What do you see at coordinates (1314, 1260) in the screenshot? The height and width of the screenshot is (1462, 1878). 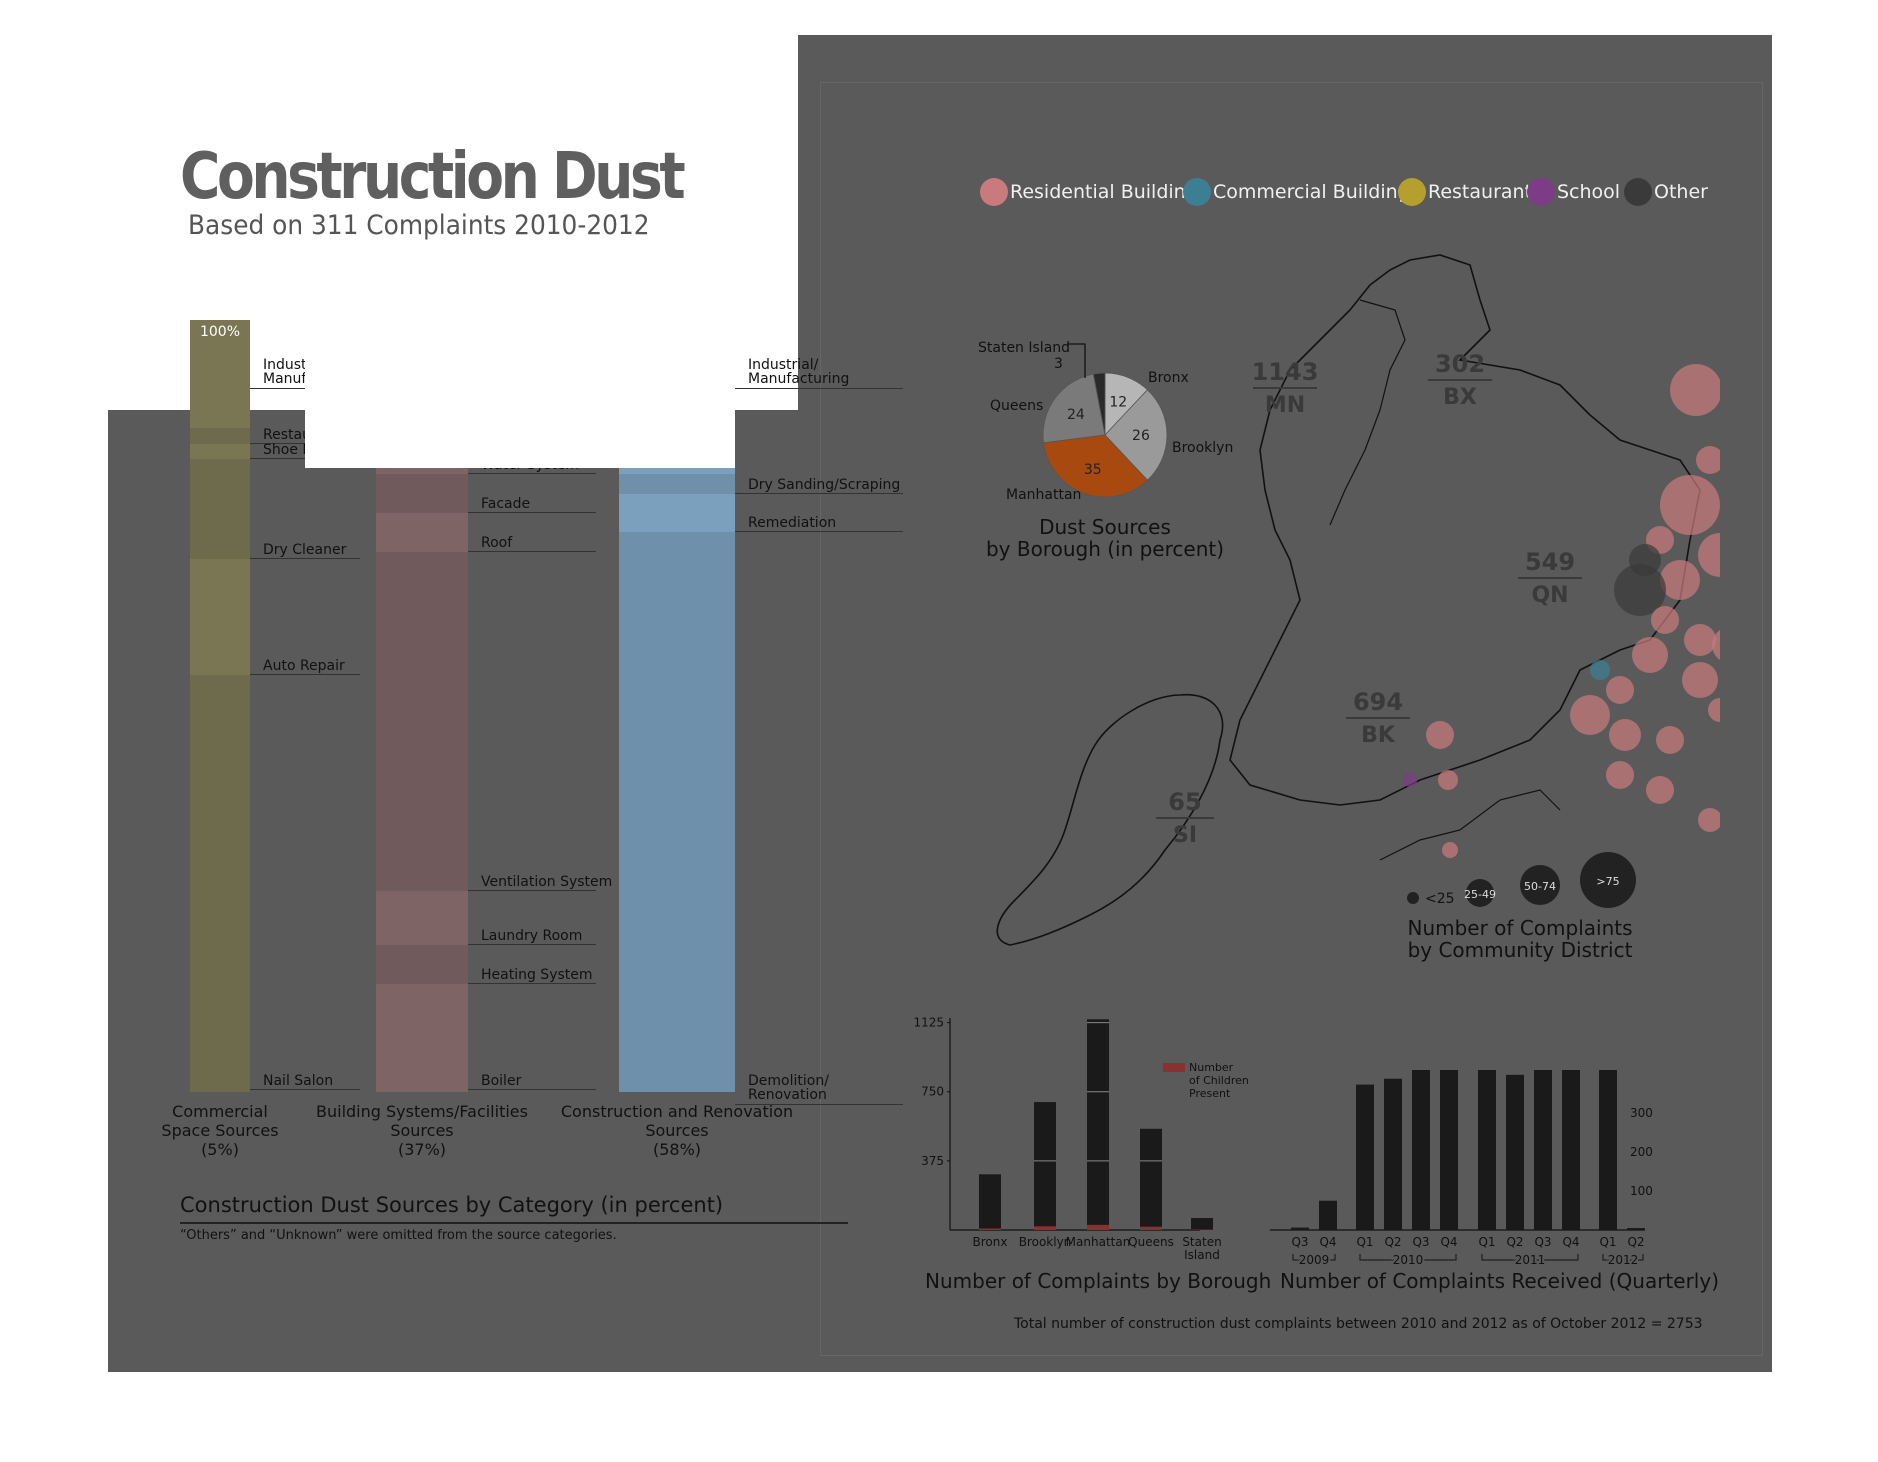 I see `quarter-group-label: 2009` at bounding box center [1314, 1260].